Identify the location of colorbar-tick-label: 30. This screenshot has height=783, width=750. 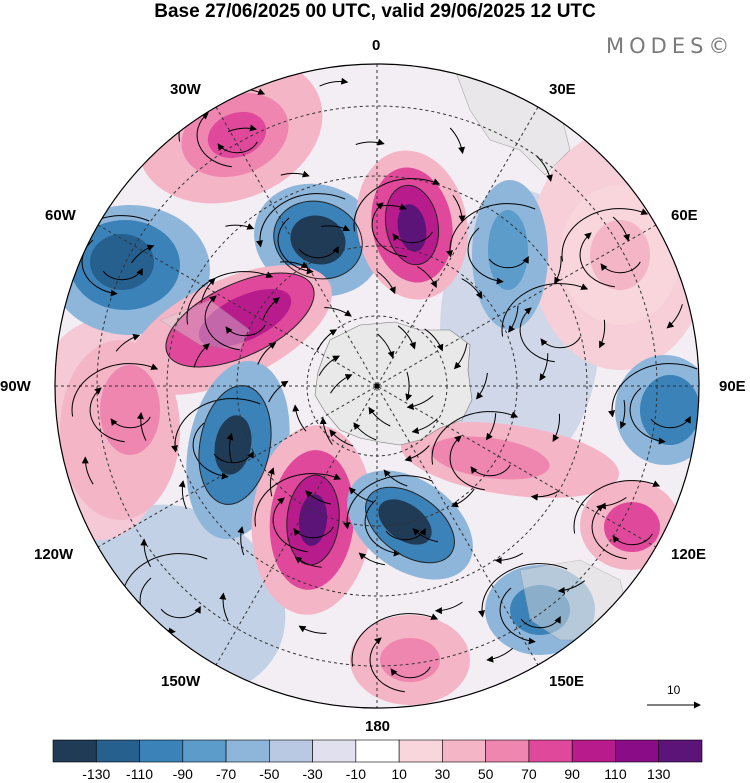
(442, 774).